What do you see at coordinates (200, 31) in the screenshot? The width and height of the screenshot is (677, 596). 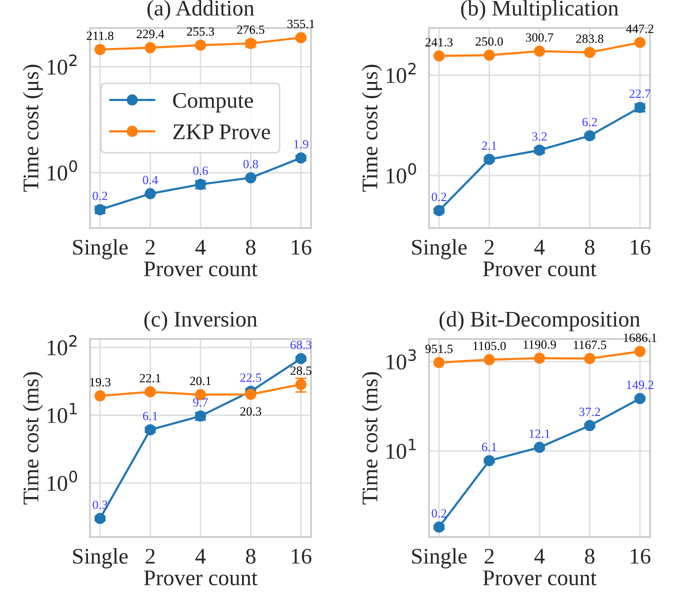 I see `data-label: 255.3` at bounding box center [200, 31].